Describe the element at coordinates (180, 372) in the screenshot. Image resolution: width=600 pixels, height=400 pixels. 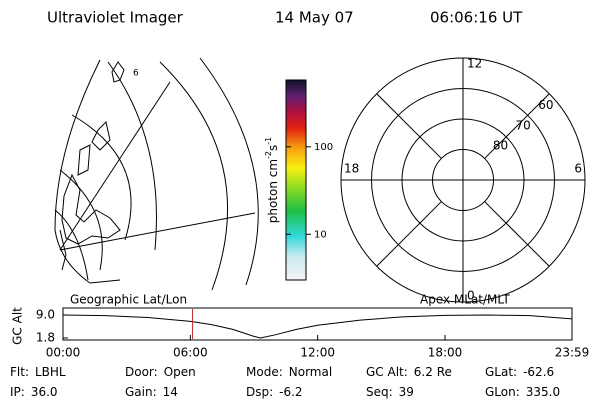
I see `status-value: Open` at that location.